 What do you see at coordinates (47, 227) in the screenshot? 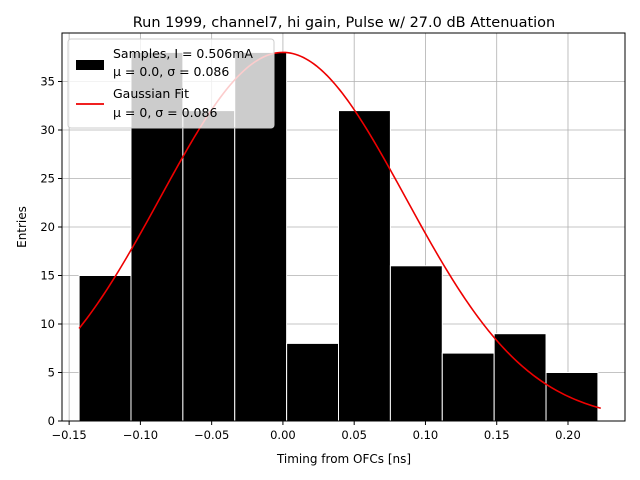
I see `y-tick-label: 20` at bounding box center [47, 227].